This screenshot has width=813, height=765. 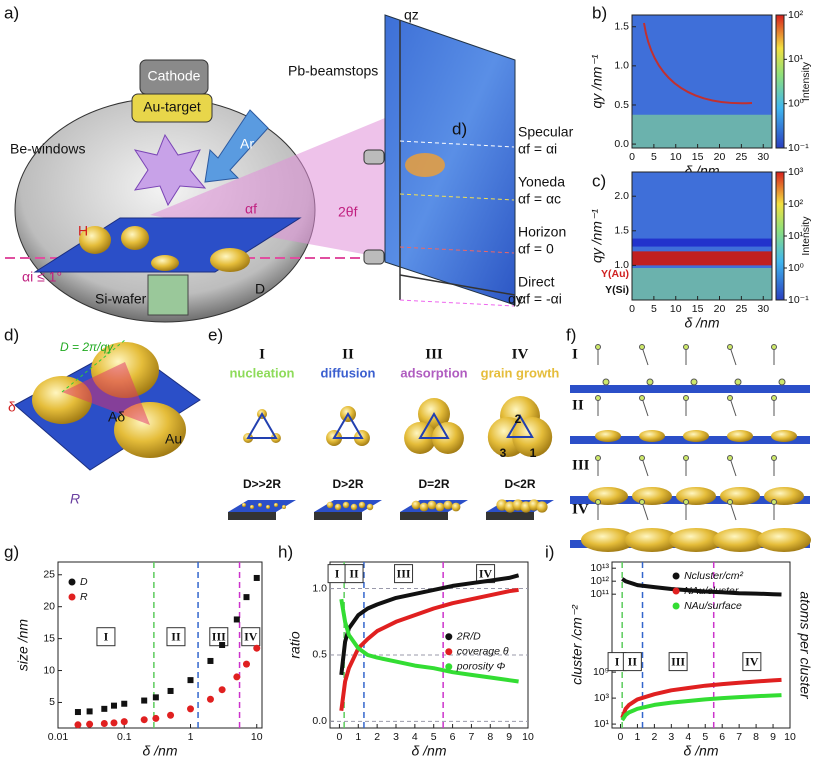 I want to click on y-tick-label: 10, so click(x=49, y=670).